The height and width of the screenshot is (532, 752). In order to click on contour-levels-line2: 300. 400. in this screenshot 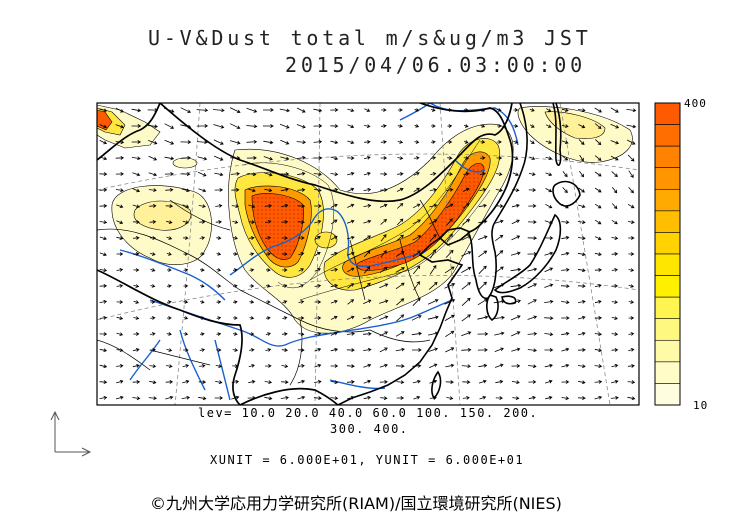, I will do `click(369, 429)`.